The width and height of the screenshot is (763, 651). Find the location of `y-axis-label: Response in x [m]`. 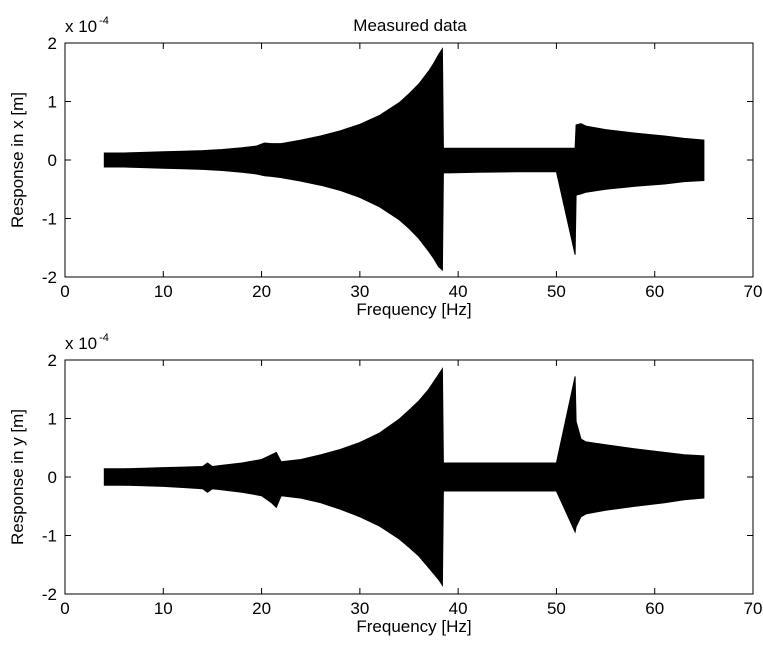

y-axis-label: Response in x [m] is located at coordinates (17, 160).